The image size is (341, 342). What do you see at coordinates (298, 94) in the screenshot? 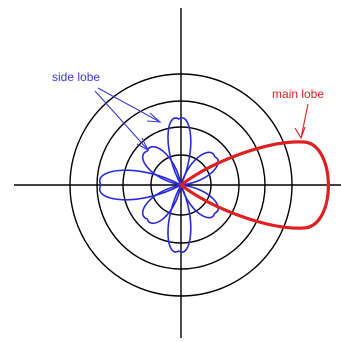
I see `main-lobe-label: main lobe` at bounding box center [298, 94].